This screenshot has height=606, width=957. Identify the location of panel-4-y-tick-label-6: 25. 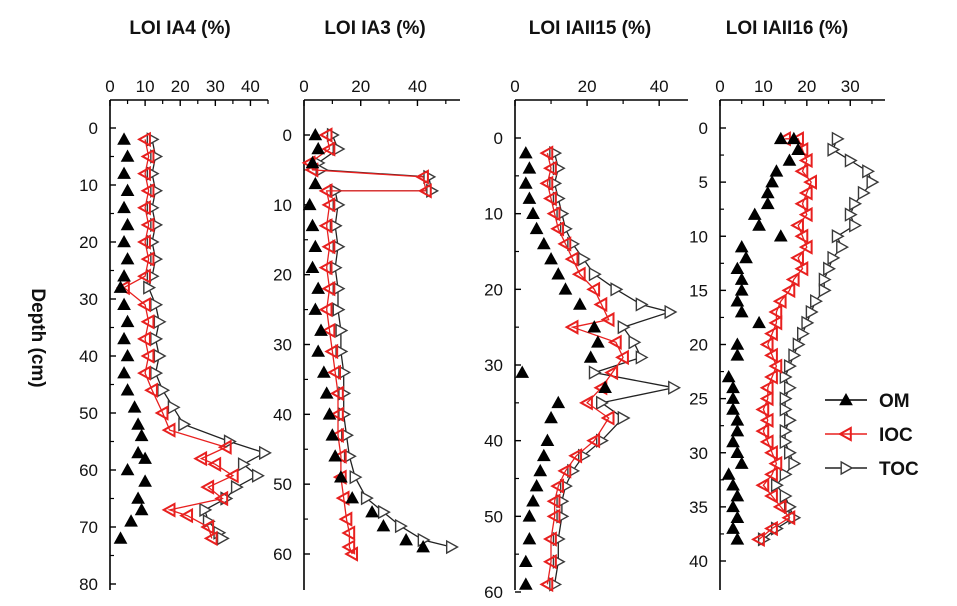
(698, 399).